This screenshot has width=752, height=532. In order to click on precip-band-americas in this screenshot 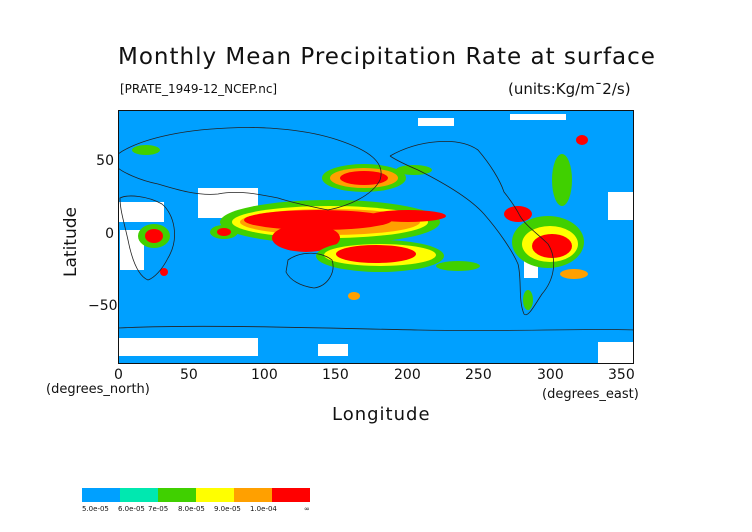, I will do `click(546, 222)`.